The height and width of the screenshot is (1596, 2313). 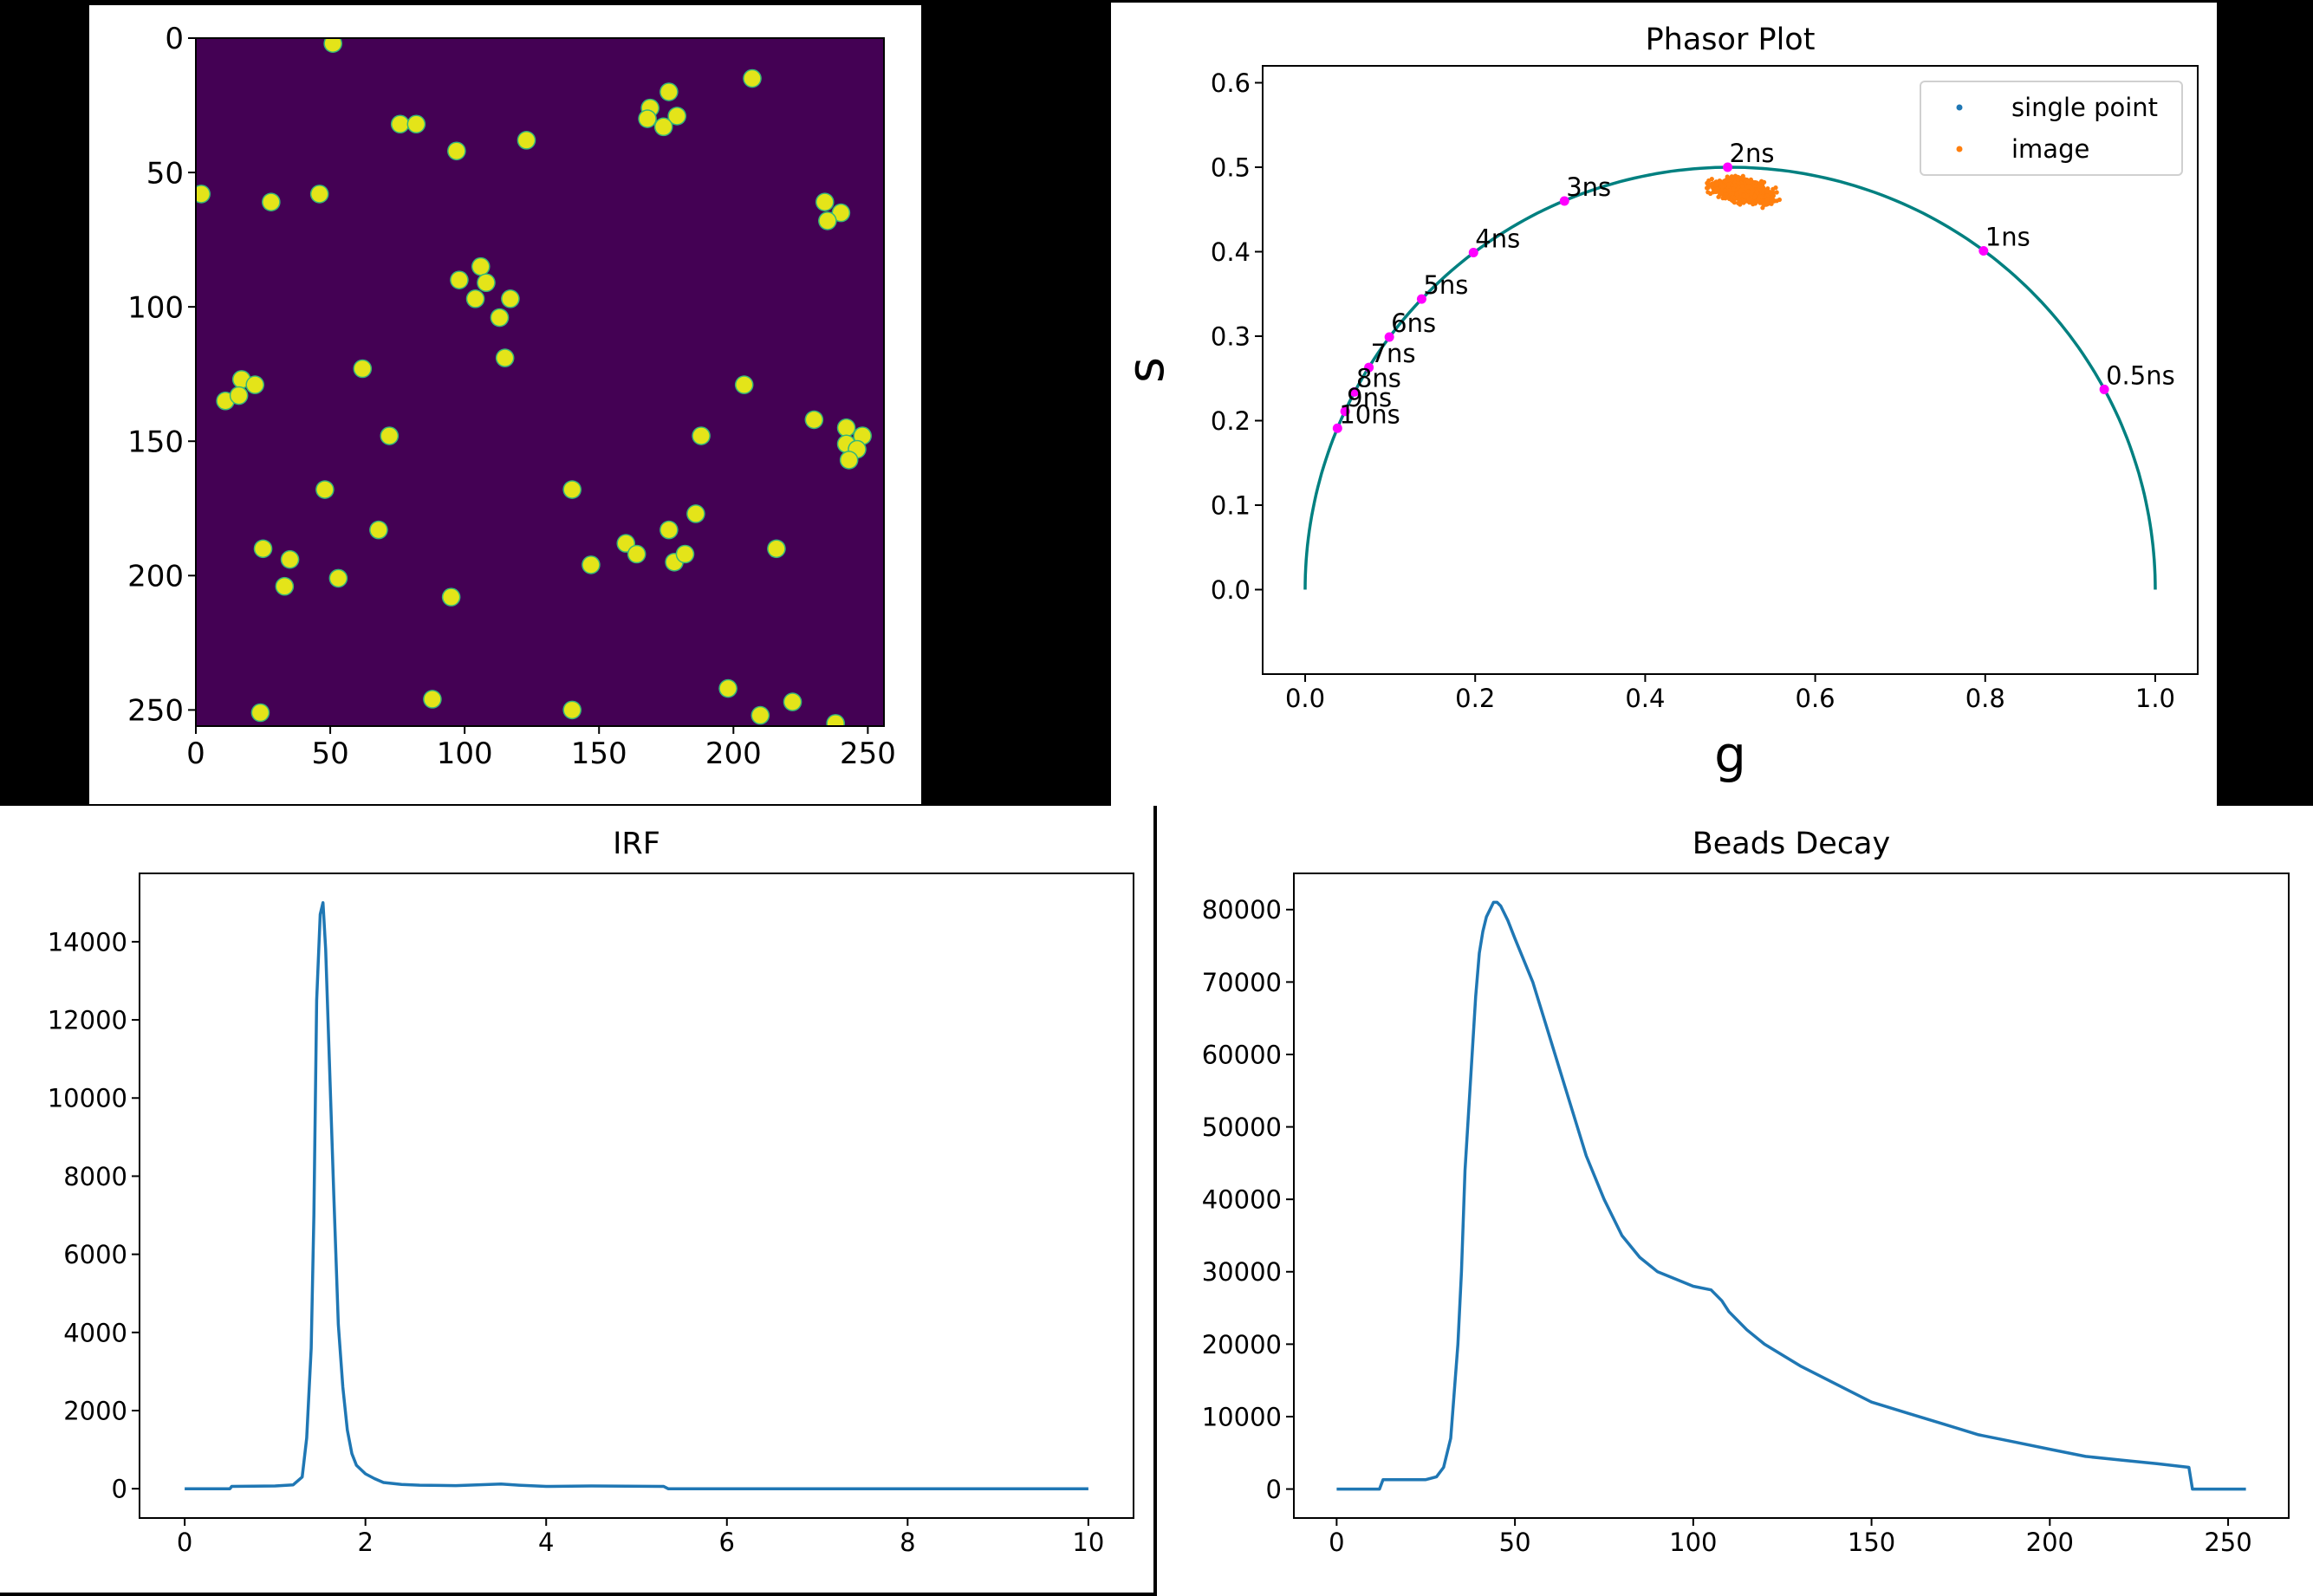 I want to click on phasor-x-tick-label: 0.8, so click(x=1985, y=698).